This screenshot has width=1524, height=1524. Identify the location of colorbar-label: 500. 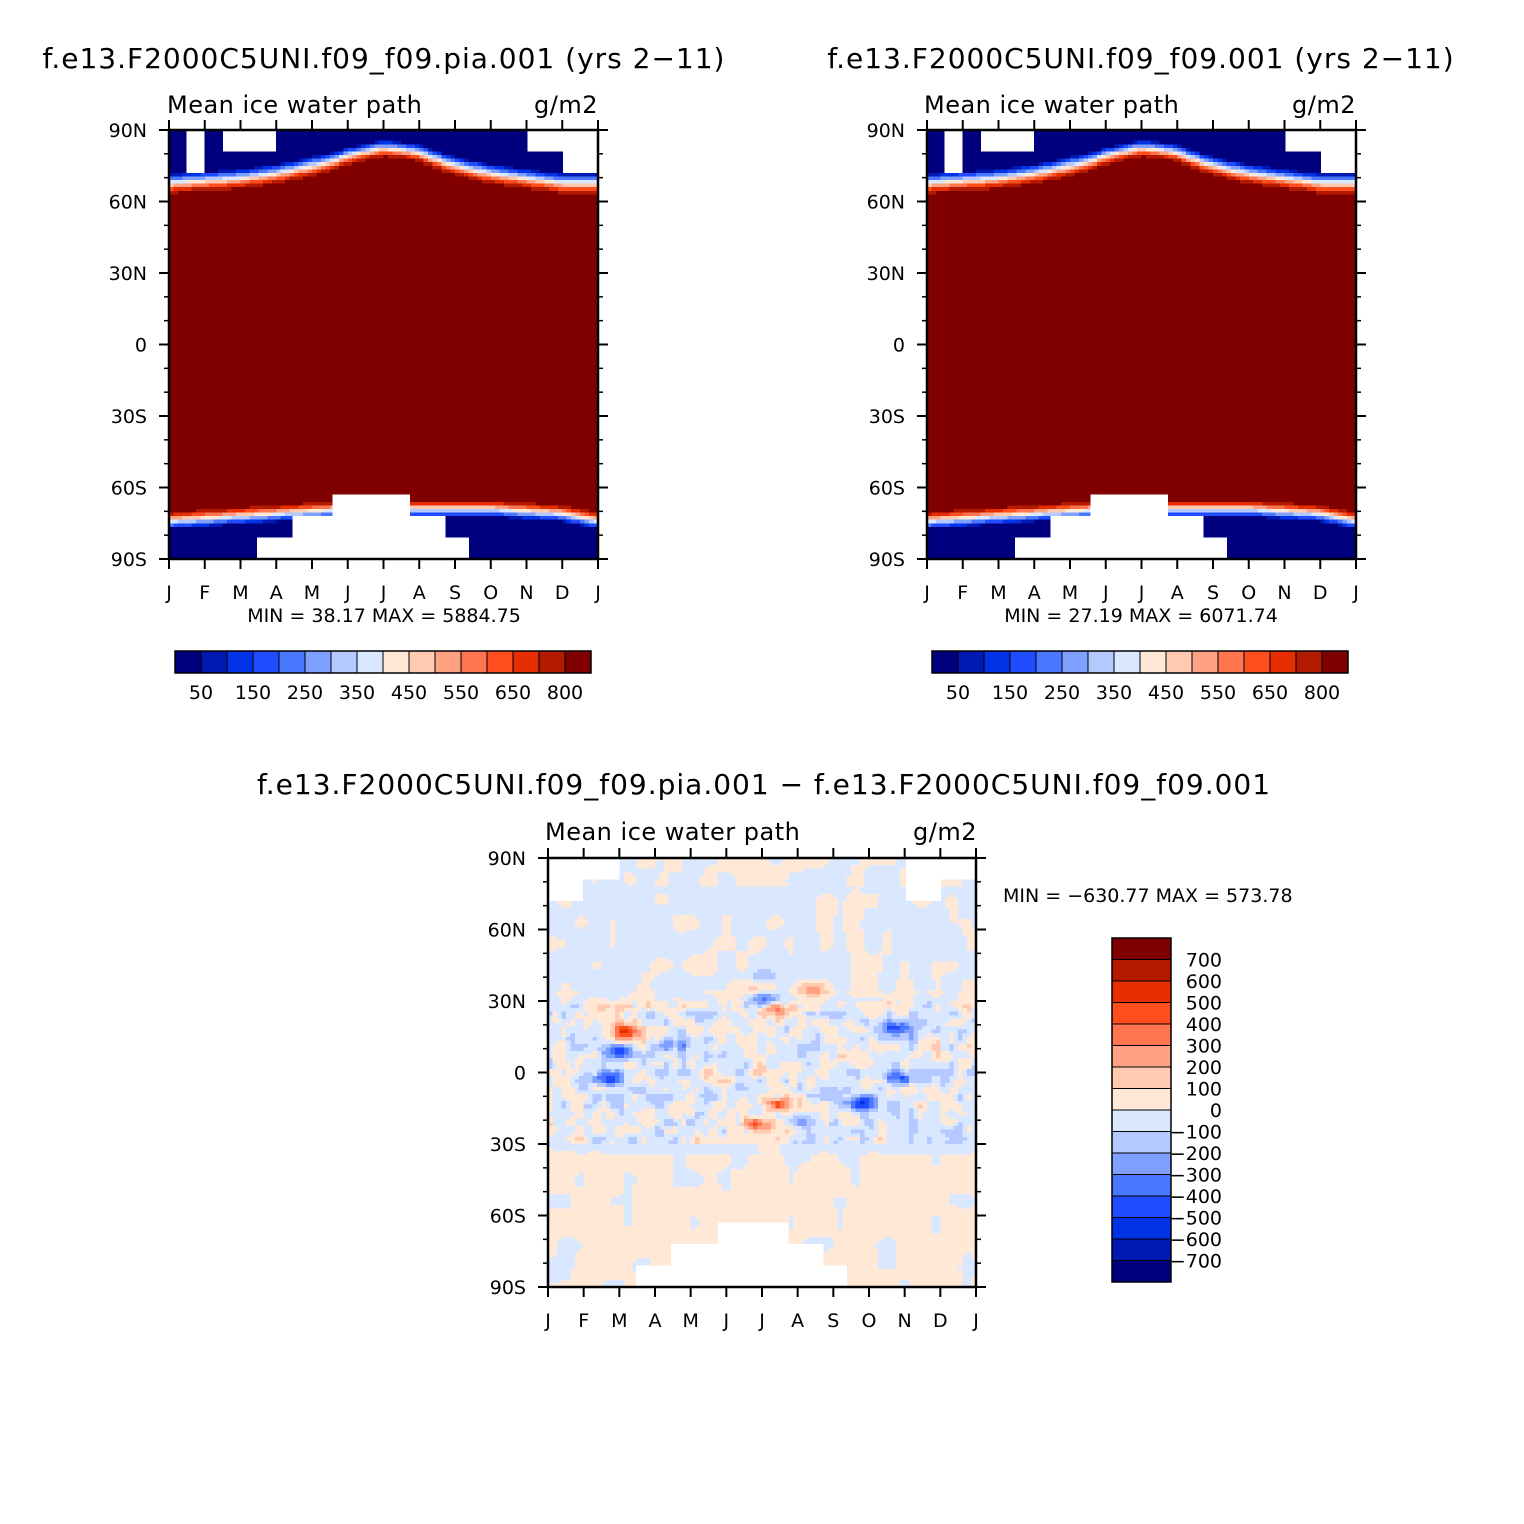
(1204, 1004).